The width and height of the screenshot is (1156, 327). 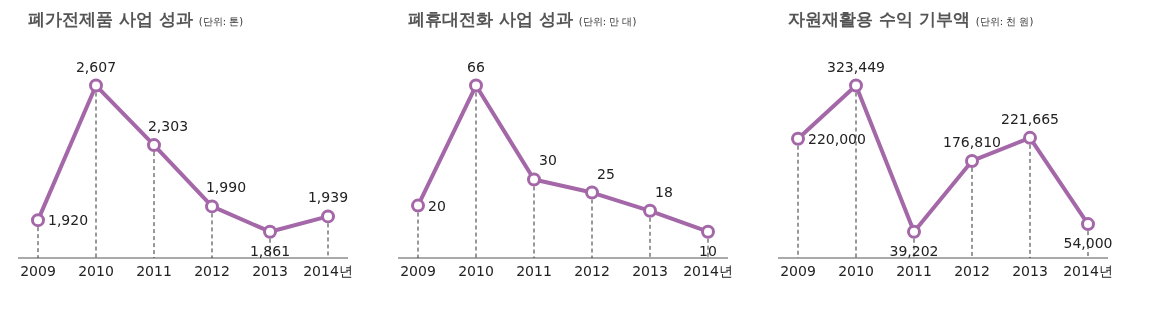 What do you see at coordinates (68, 220) in the screenshot?
I see `data-label: 1,920` at bounding box center [68, 220].